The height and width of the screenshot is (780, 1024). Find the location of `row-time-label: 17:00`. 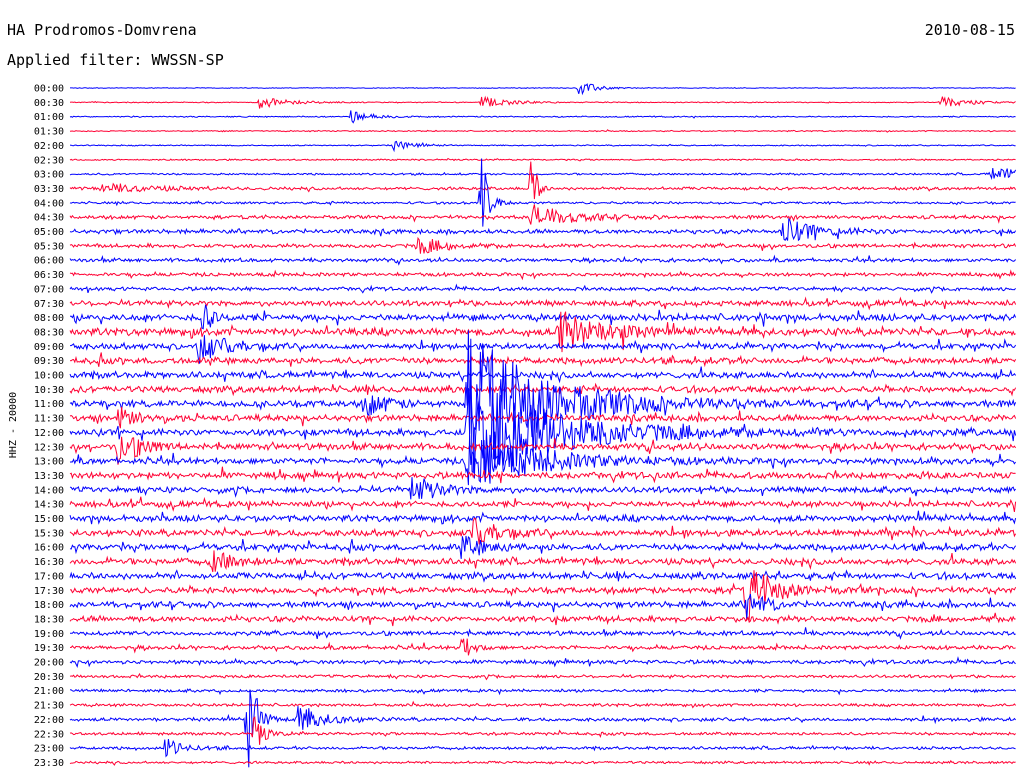

row-time-label: 17:00 is located at coordinates (49, 576).